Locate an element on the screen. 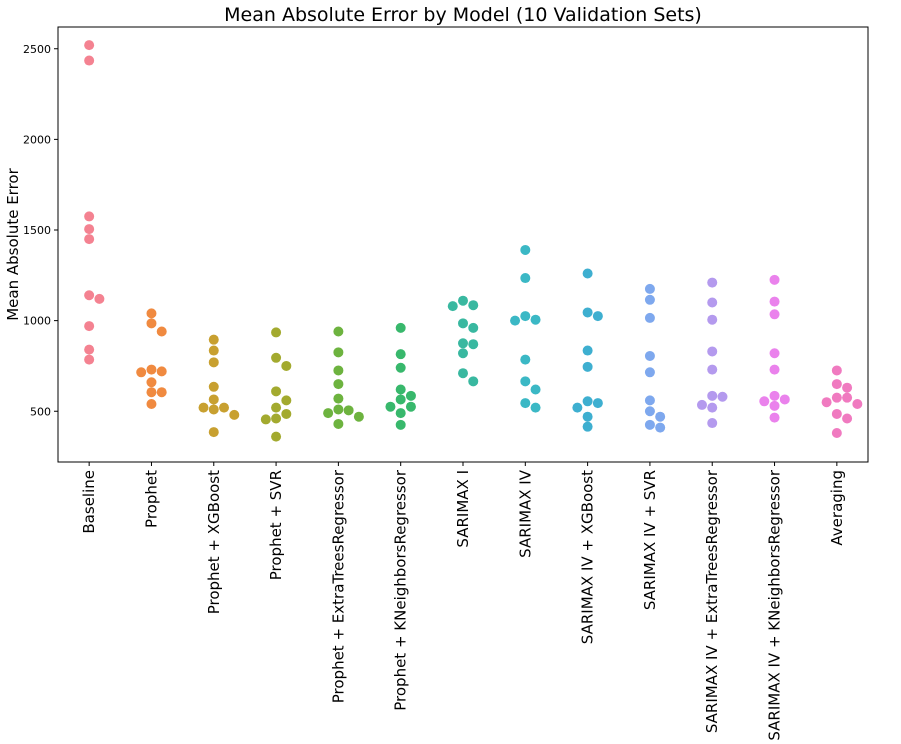  x-tick-label: Prophet + SVR is located at coordinates (276, 525).